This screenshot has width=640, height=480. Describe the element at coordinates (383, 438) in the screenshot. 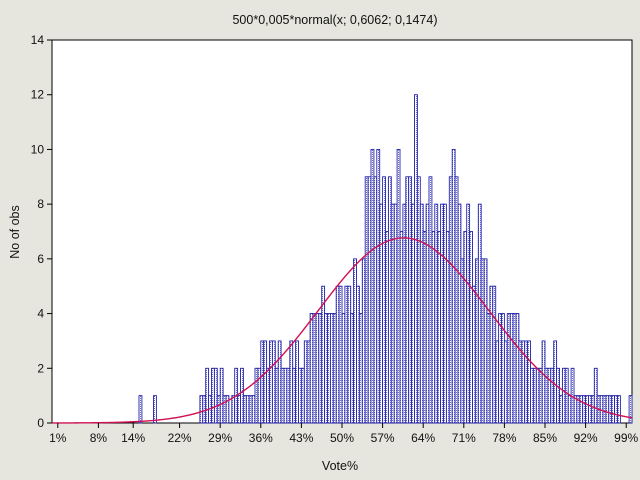

I see `x-tick-label: 57%` at that location.